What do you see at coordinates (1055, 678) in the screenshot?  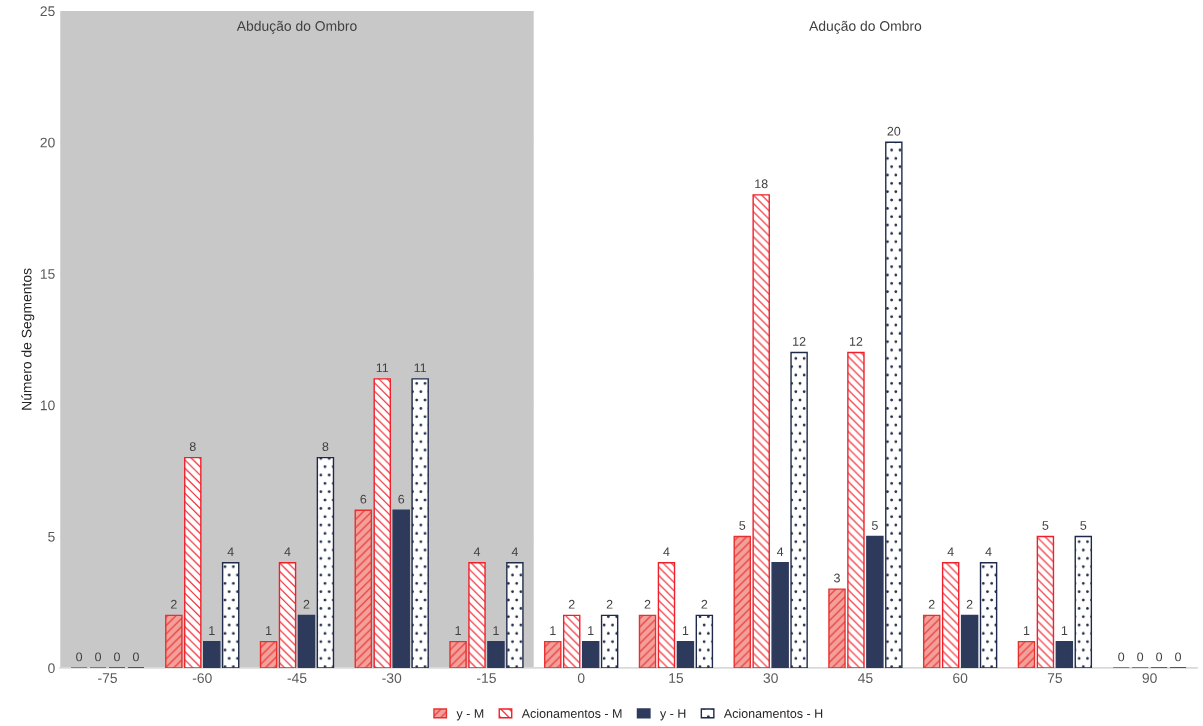 I see `x-tick-label: 75` at bounding box center [1055, 678].